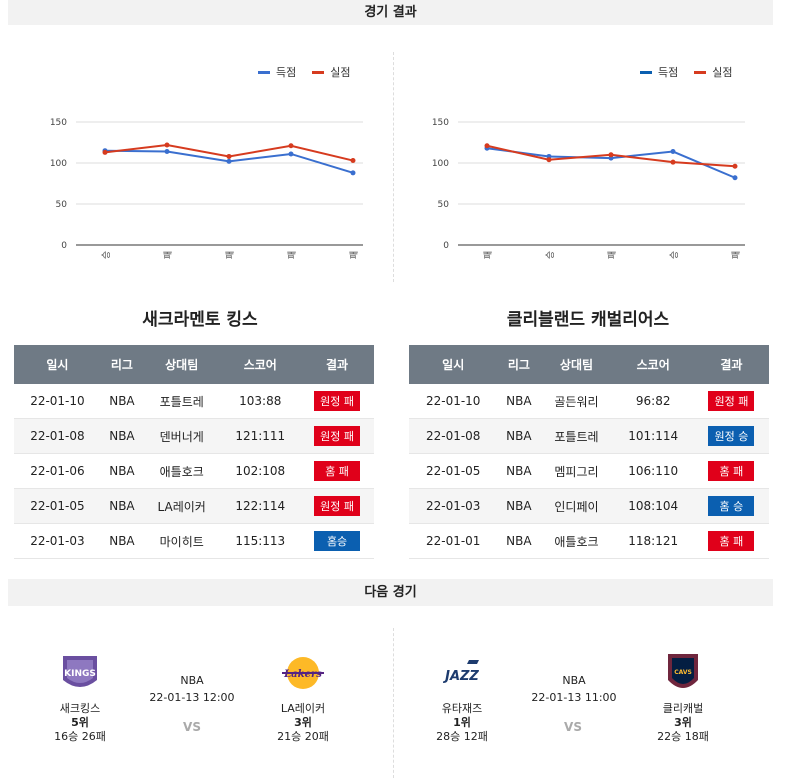 This screenshot has height=781, width=789. I want to click on chart-legend: 득점 실점, so click(686, 72).